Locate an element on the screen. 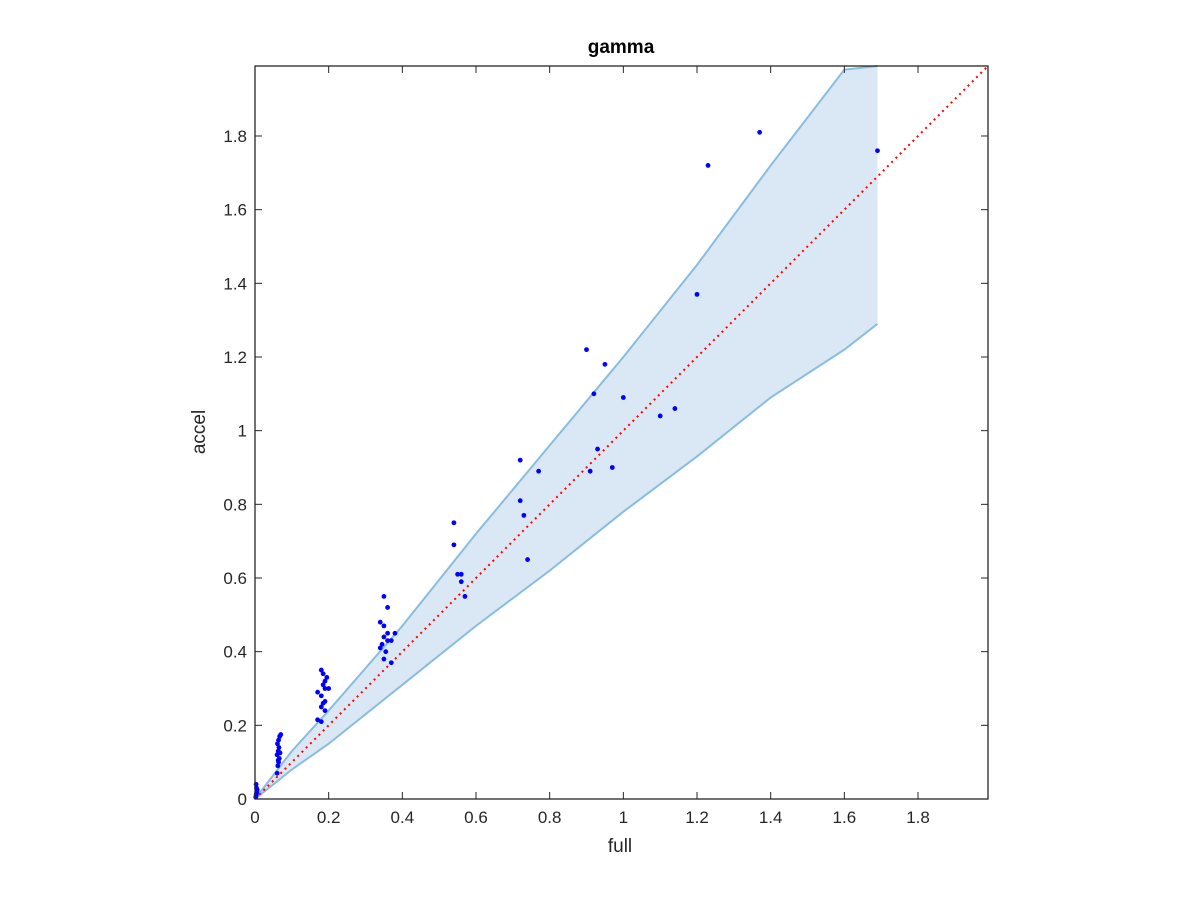  x-tick-label: 0.8 is located at coordinates (550, 817).